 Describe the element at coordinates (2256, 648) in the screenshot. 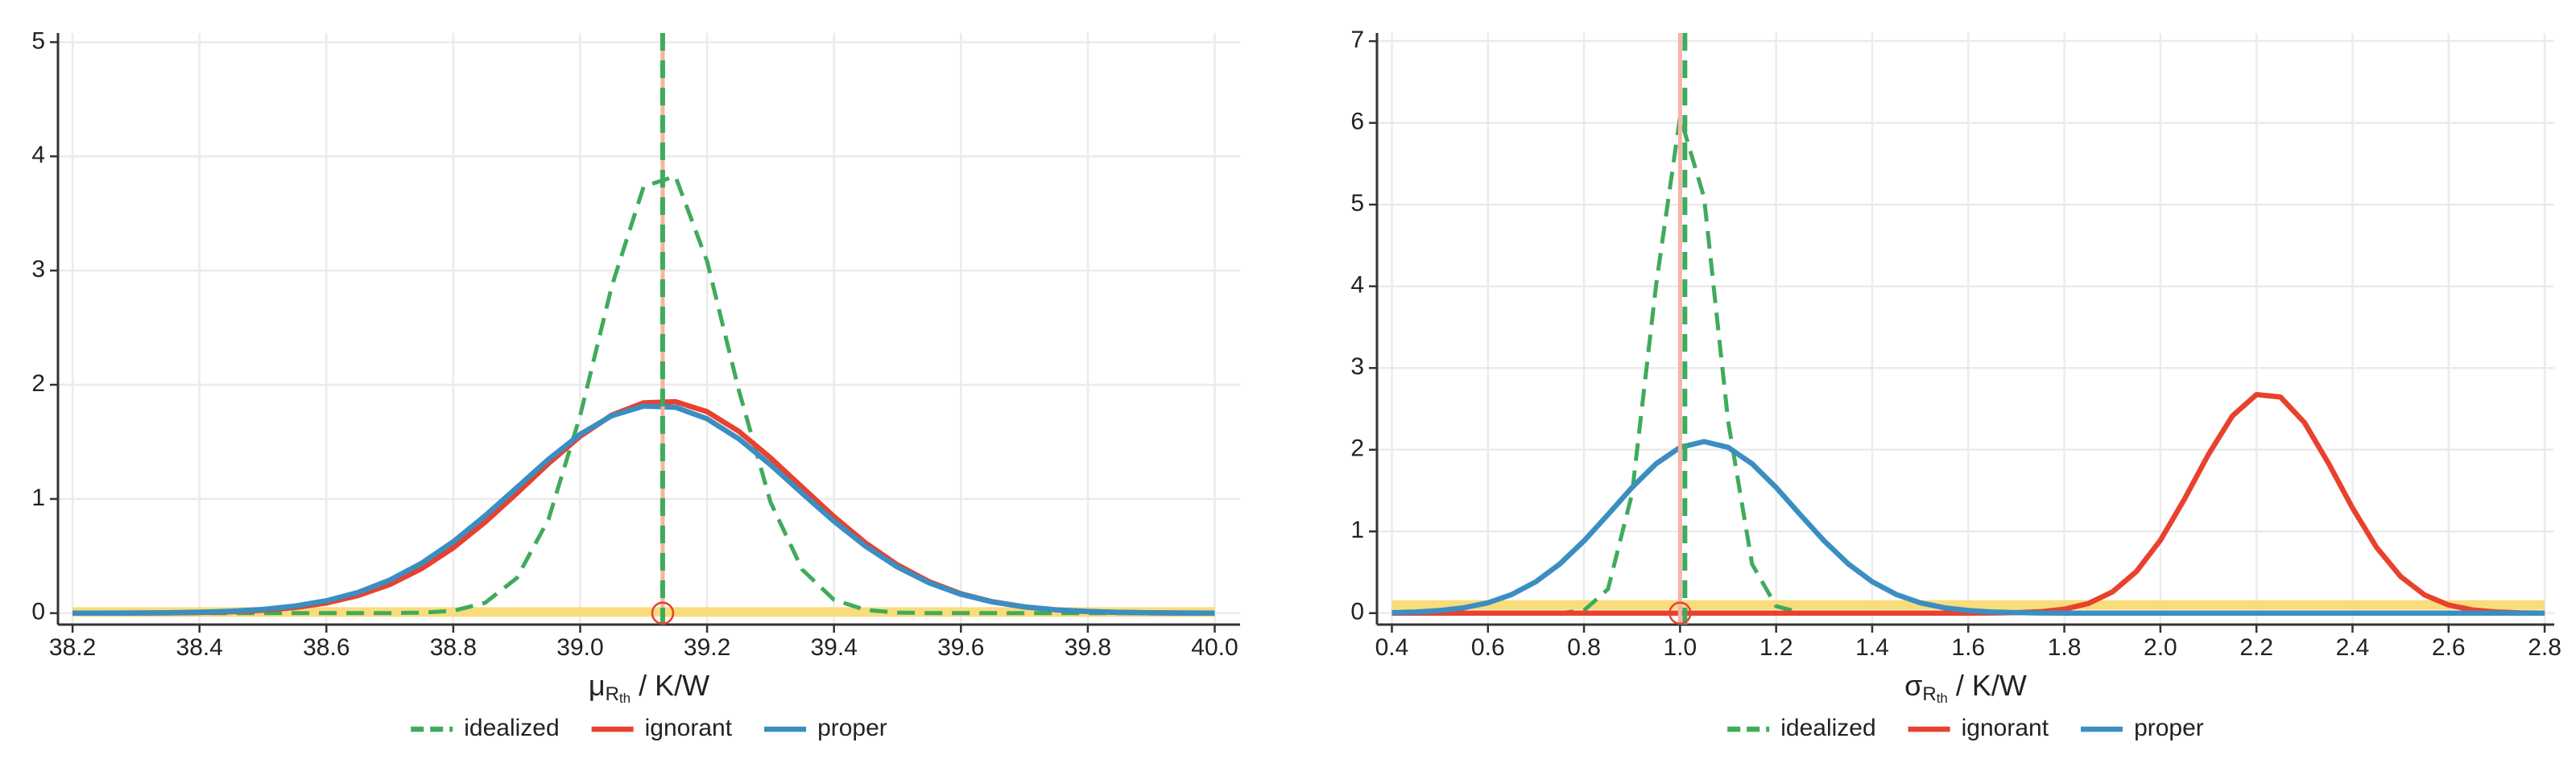

I see `x-tick-label: 2.2` at that location.